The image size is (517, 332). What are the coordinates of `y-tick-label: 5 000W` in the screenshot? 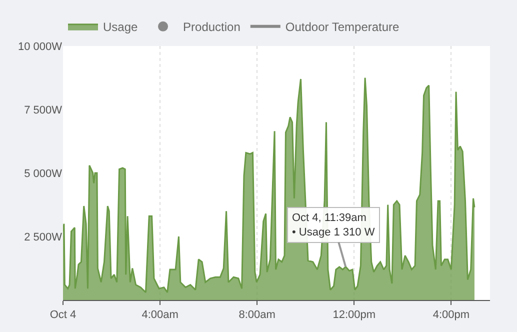 It's located at (43, 174).